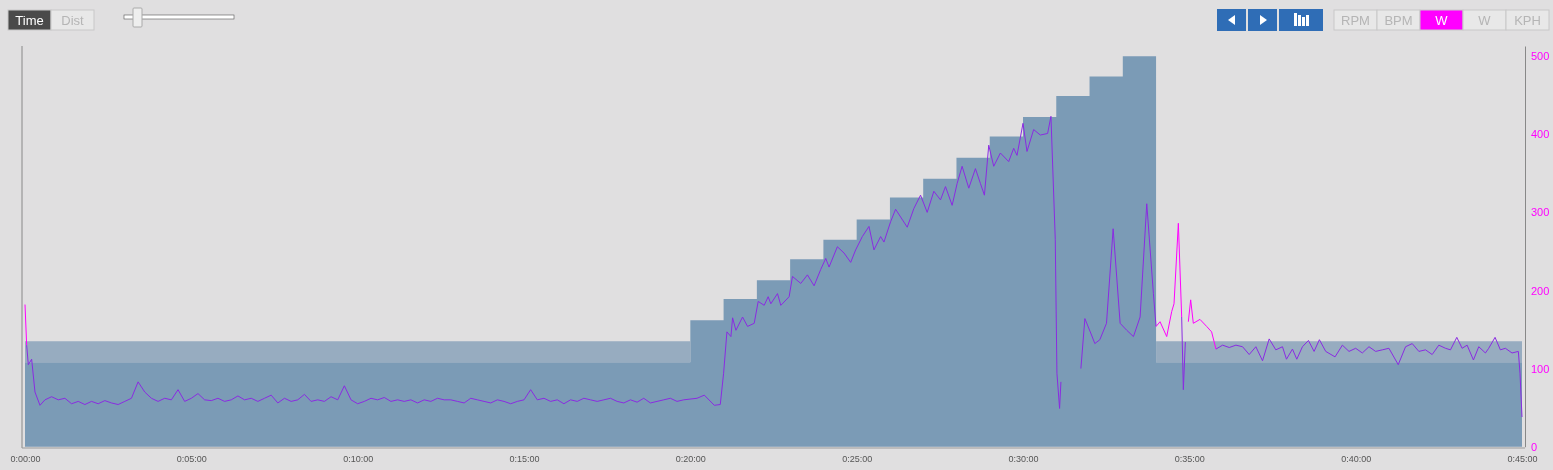  I want to click on x-tick-label: 0:05:00, so click(191, 459).